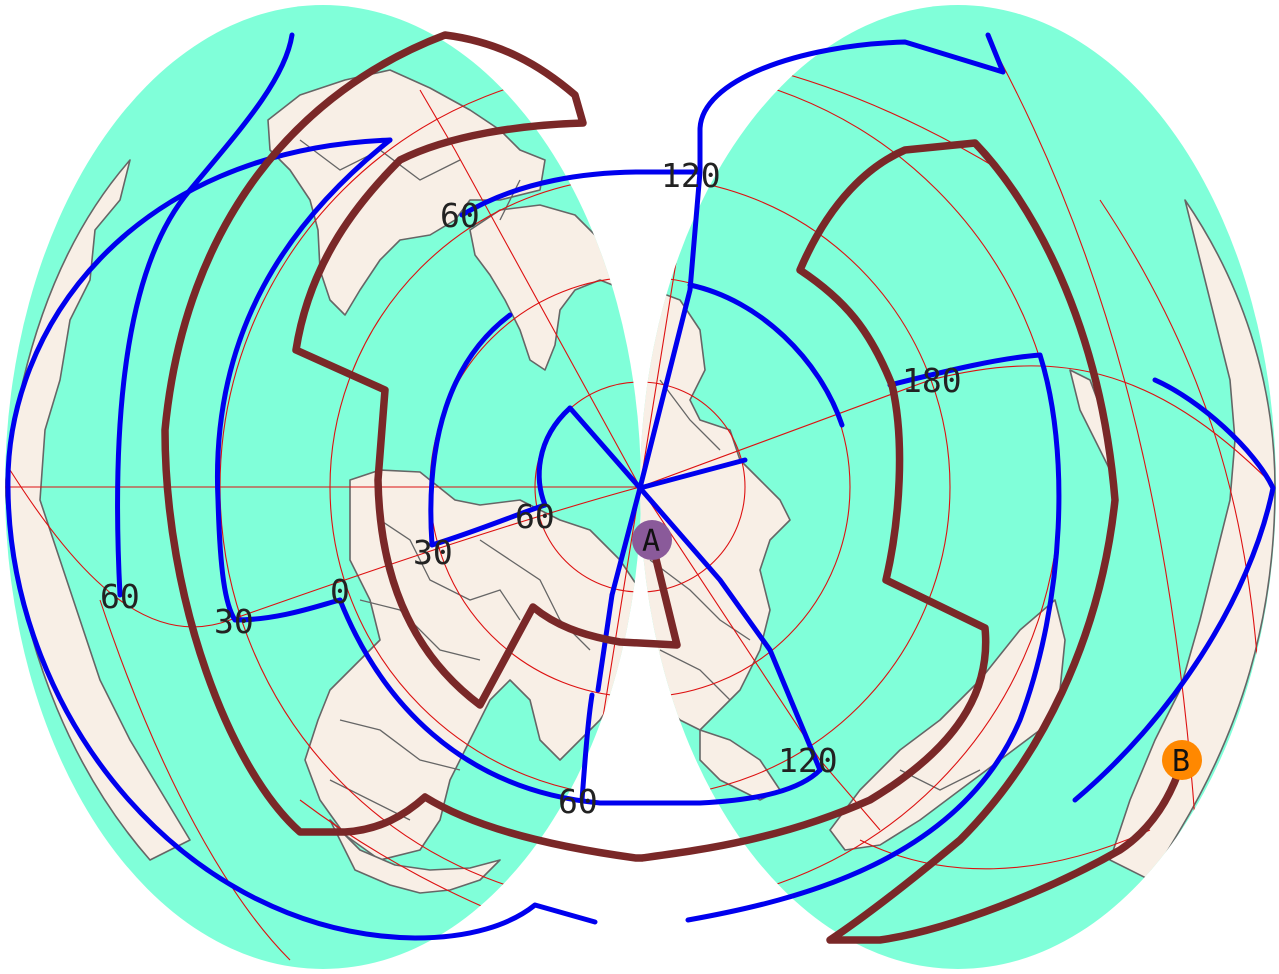 Image resolution: width=1279 pixels, height=974 pixels. Describe the element at coordinates (740, 765) in the screenshot. I see `landmass-southeast-asia` at that location.